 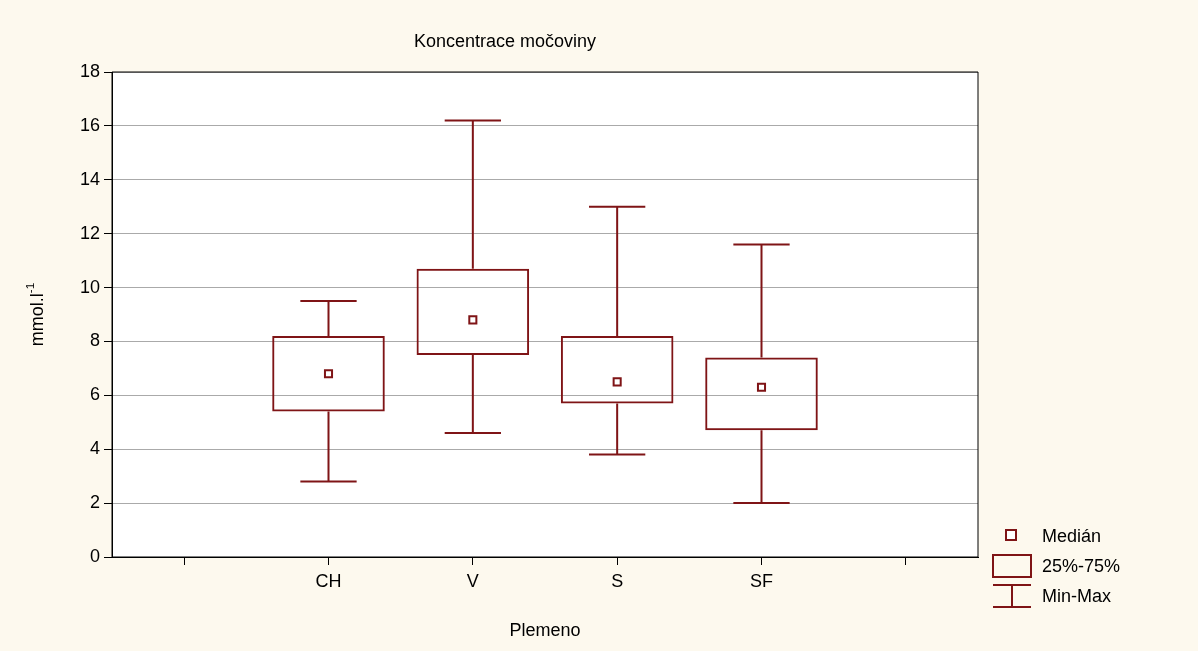 I want to click on x-tick-label: S, so click(x=617, y=580).